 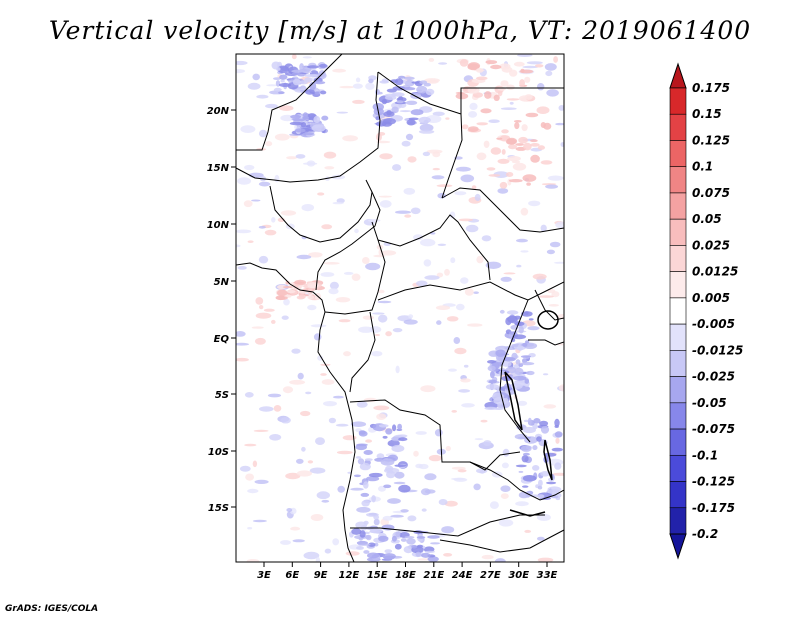 I want to click on lake-tanganyika, so click(x=513, y=401).